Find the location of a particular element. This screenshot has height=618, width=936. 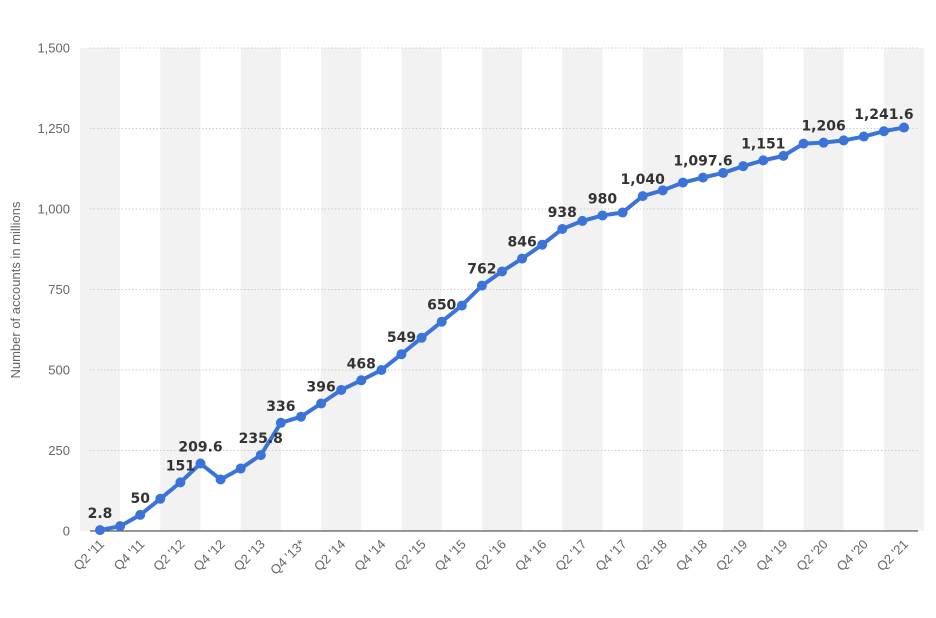

x-tick-label: Q2 '11 is located at coordinates (88, 555).